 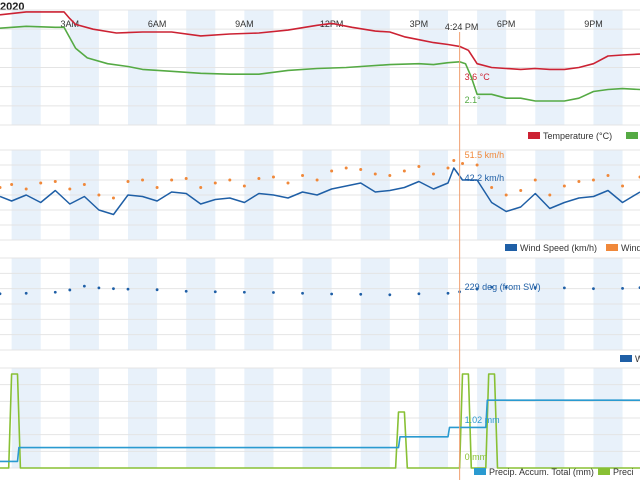 I want to click on time-tick-label: 6AM, so click(x=157, y=24).